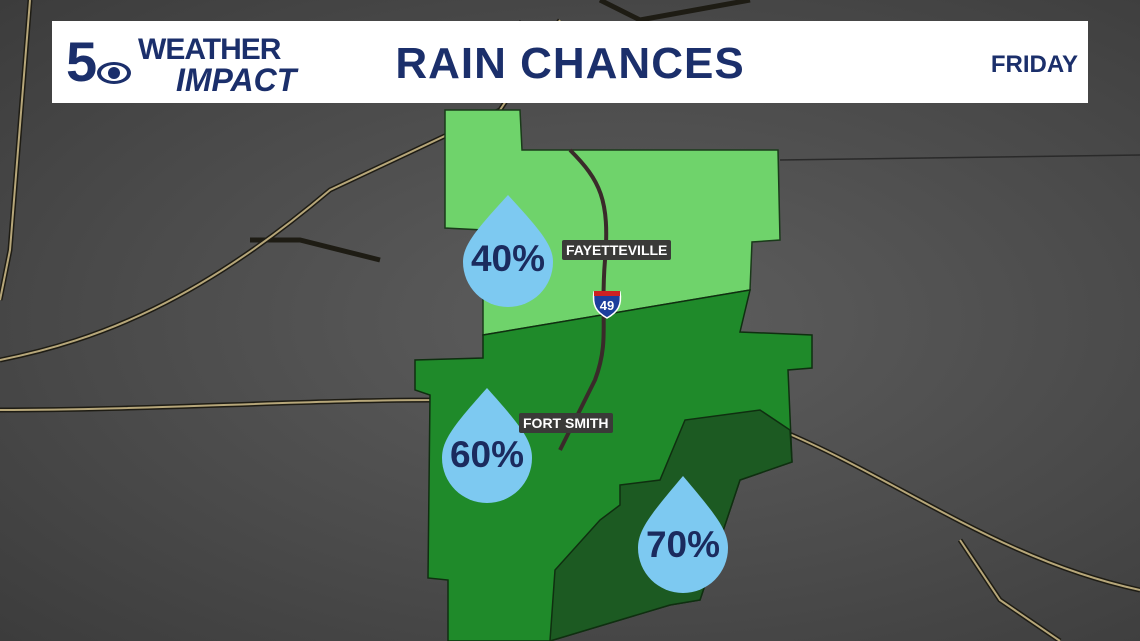 This screenshot has height=641, width=1140. Describe the element at coordinates (566, 423) in the screenshot. I see `city-label-fort-smith: FORT SMITH` at that location.